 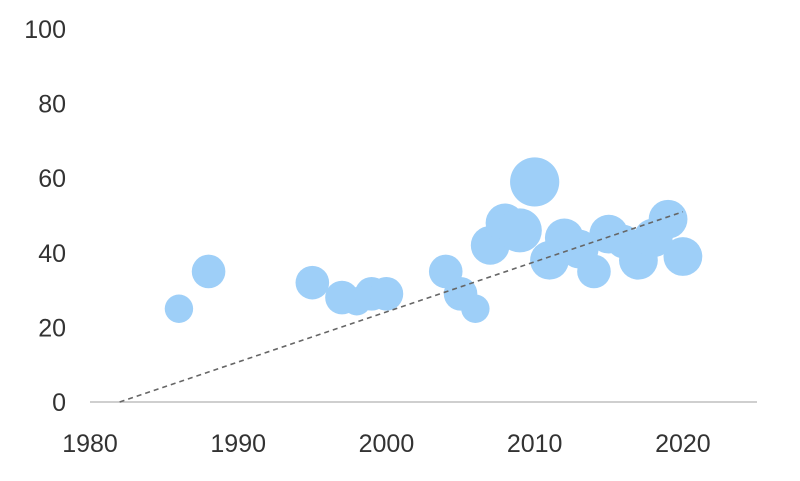 I want to click on x-tick-label: 2000, so click(x=387, y=444).